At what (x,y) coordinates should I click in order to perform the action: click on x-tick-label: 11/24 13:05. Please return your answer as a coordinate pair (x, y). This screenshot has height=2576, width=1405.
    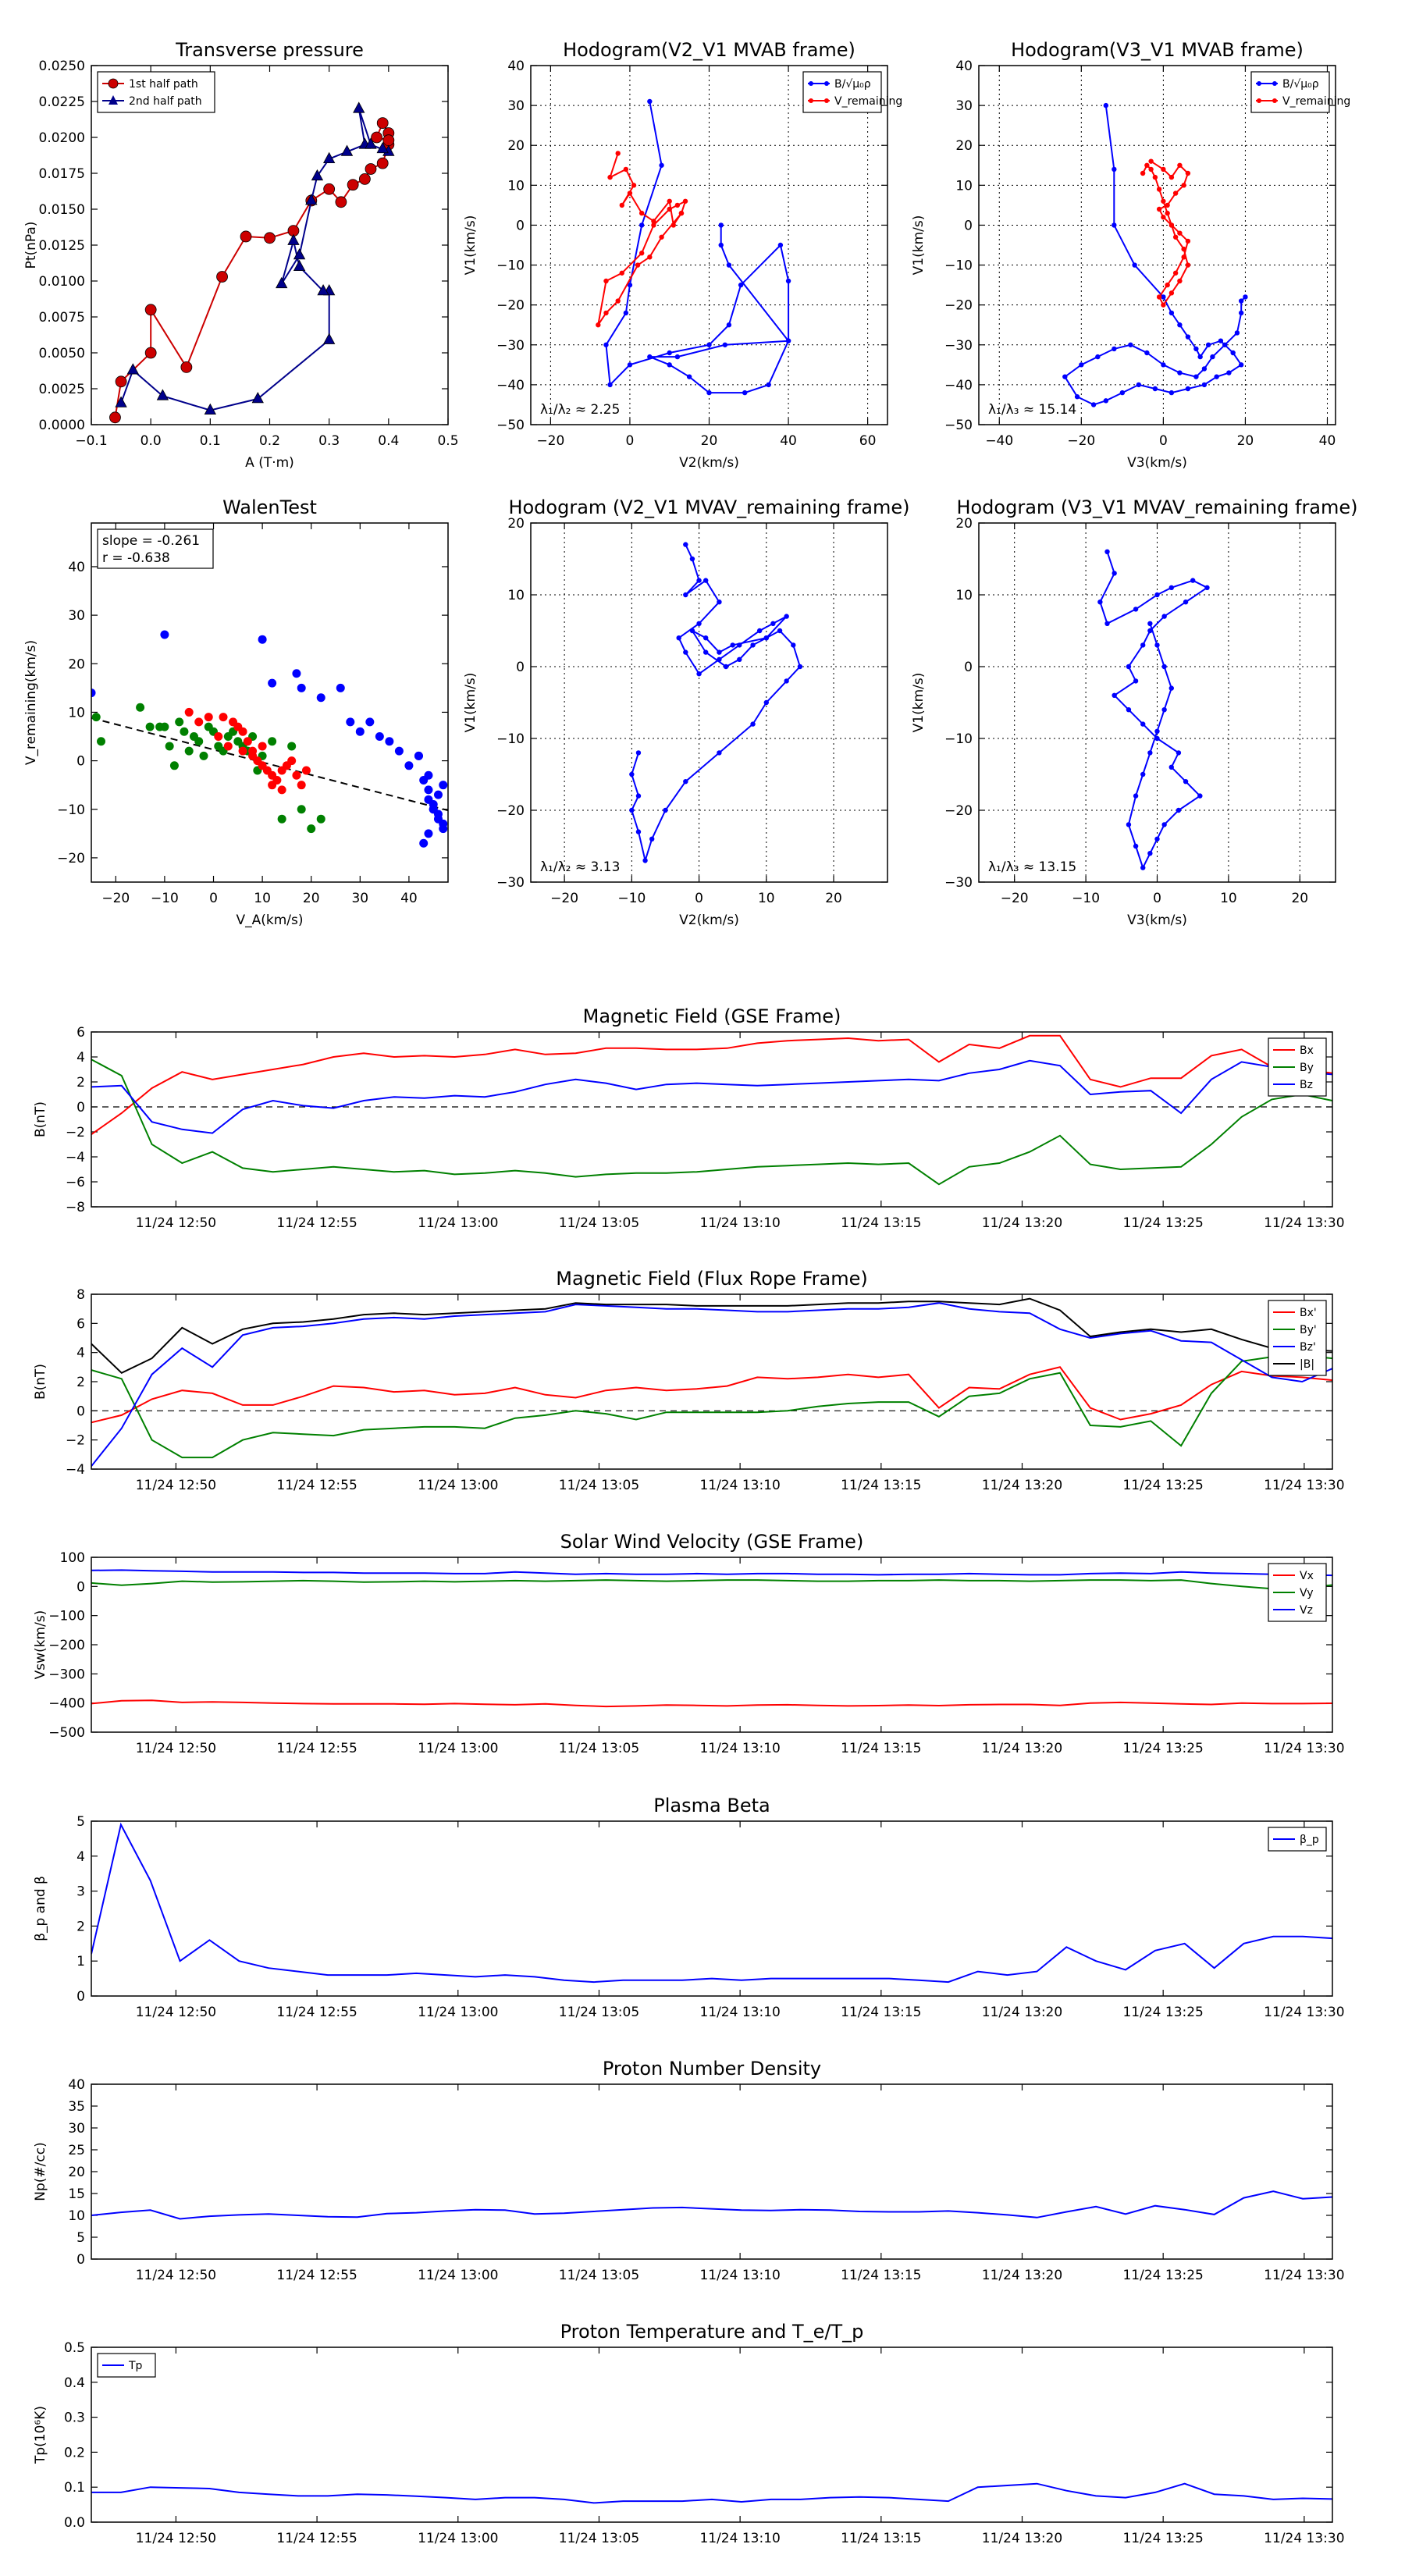
    Looking at the image, I should click on (599, 2275).